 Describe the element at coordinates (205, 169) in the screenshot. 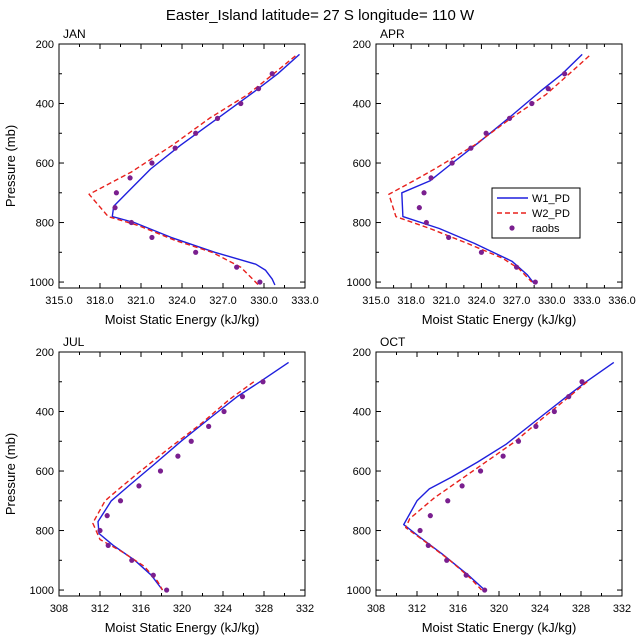

I see `series-line-w1-pd` at that location.